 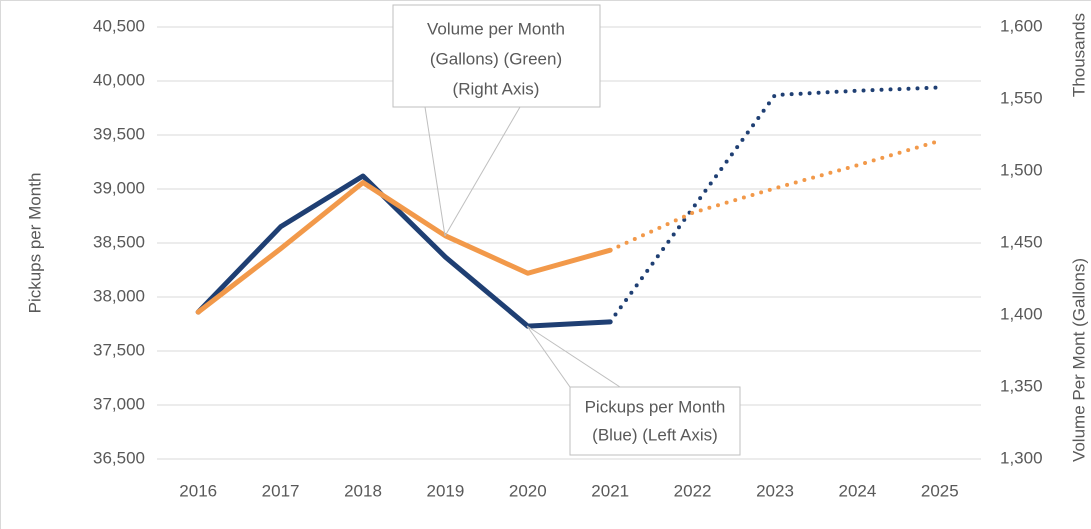 What do you see at coordinates (119, 79) in the screenshot?
I see `y-tick-label: 40,000` at bounding box center [119, 79].